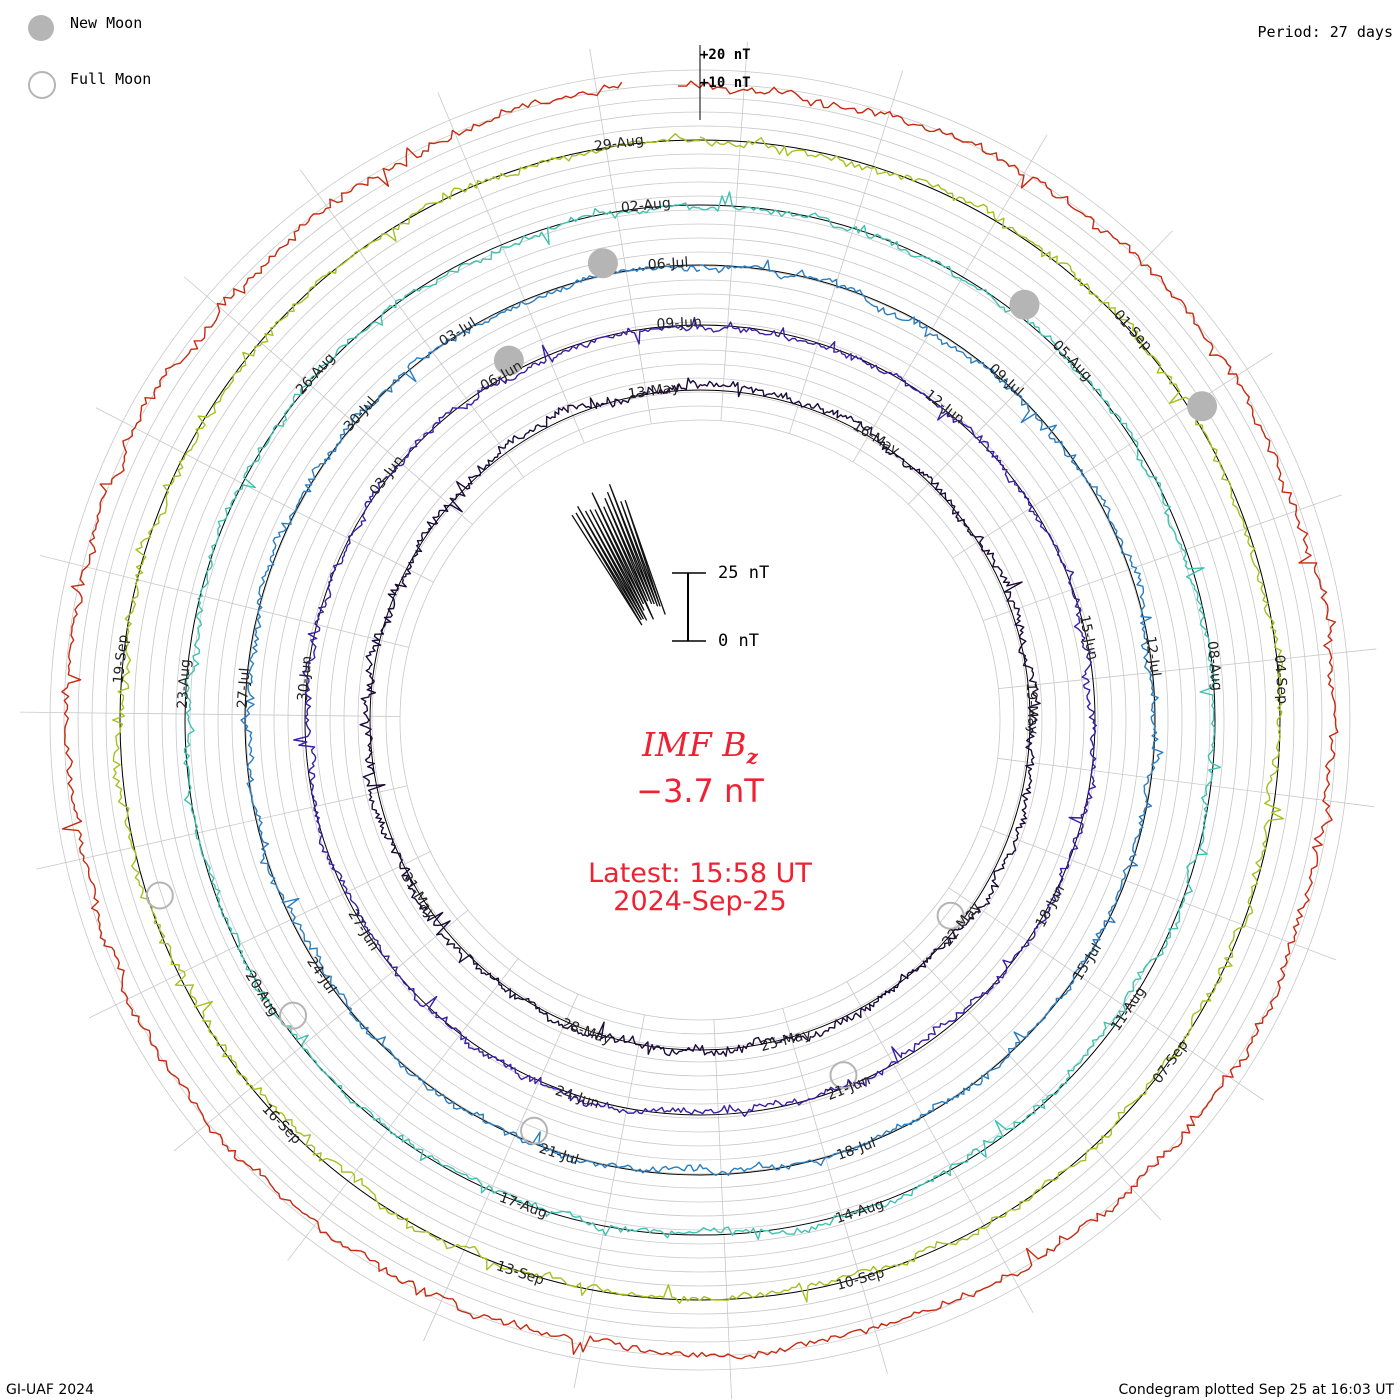 Image resolution: width=1400 pixels, height=1400 pixels. What do you see at coordinates (111, 79) in the screenshot?
I see `full-moon-legend-label: Full Moon` at bounding box center [111, 79].